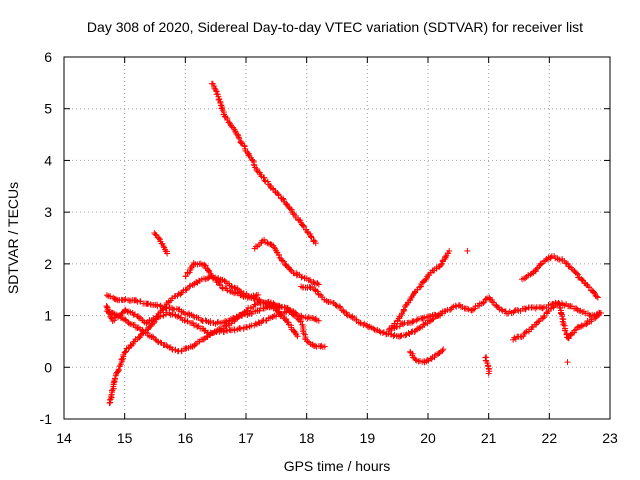 The height and width of the screenshot is (480, 640). I want to click on x-axis-label: GPS time / hours, so click(337, 466).